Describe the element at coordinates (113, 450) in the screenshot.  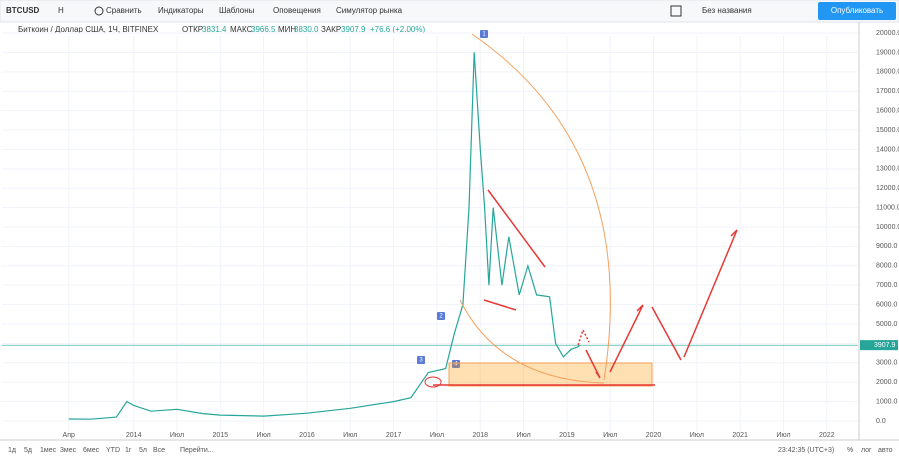
I see `range: YTD` at that location.